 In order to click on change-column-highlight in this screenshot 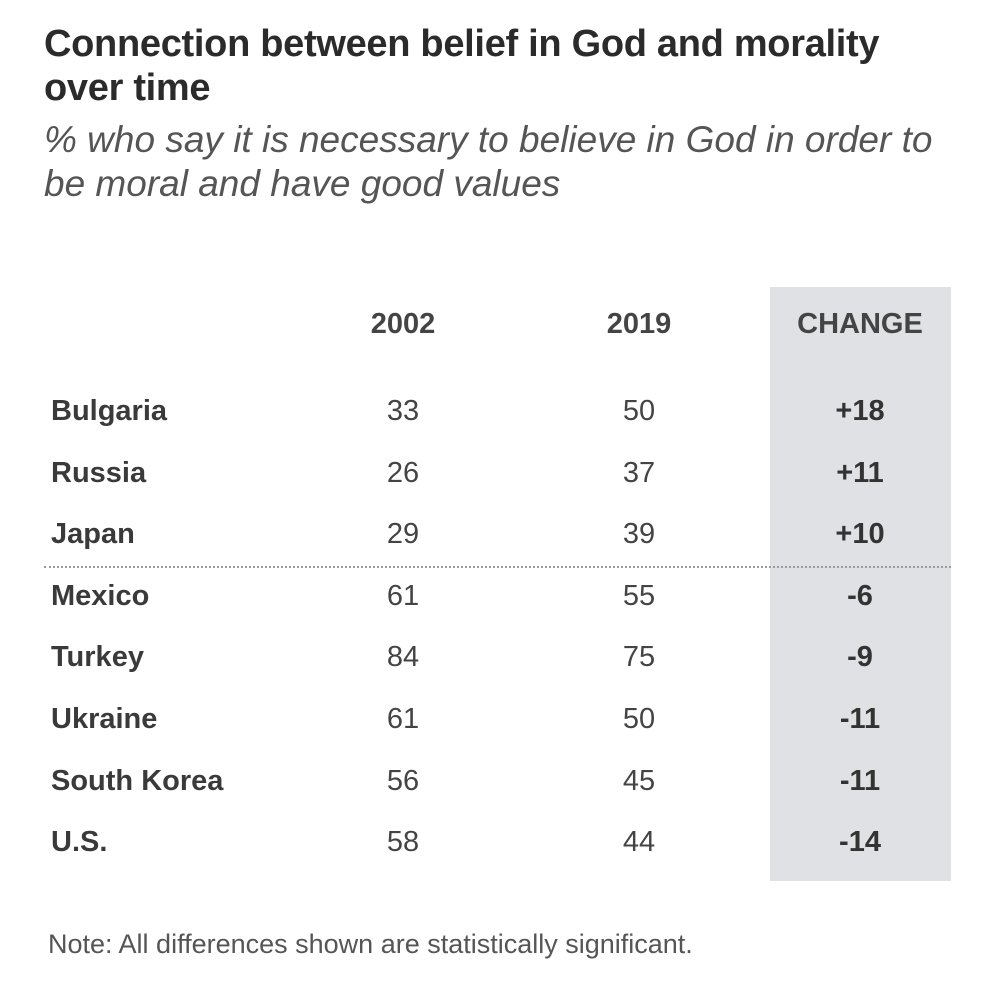, I will do `click(860, 584)`.